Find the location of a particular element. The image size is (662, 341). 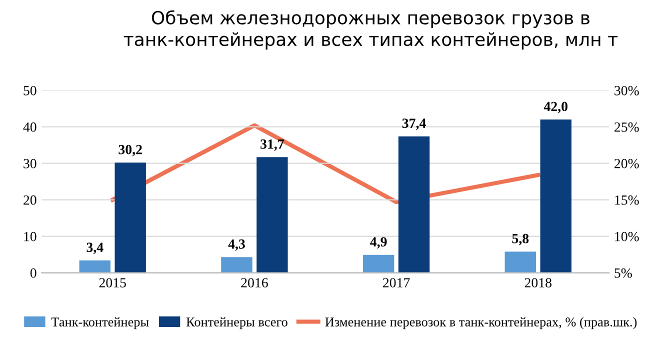

x-tick-label: 2017 is located at coordinates (396, 283).